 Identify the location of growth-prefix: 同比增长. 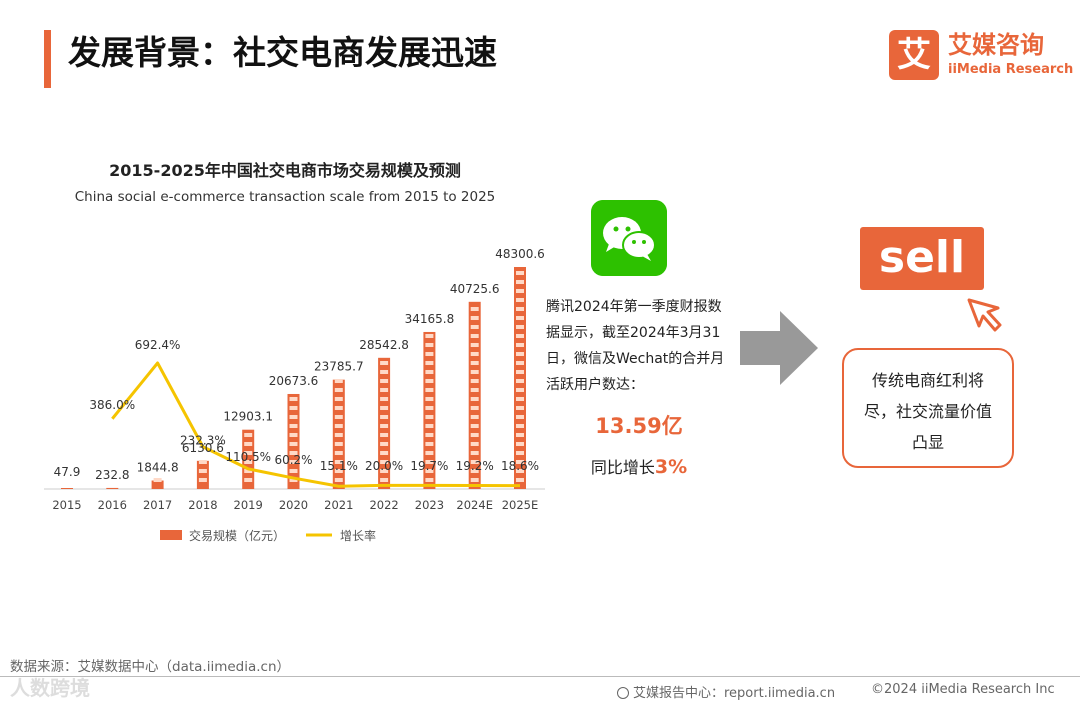
(622, 467).